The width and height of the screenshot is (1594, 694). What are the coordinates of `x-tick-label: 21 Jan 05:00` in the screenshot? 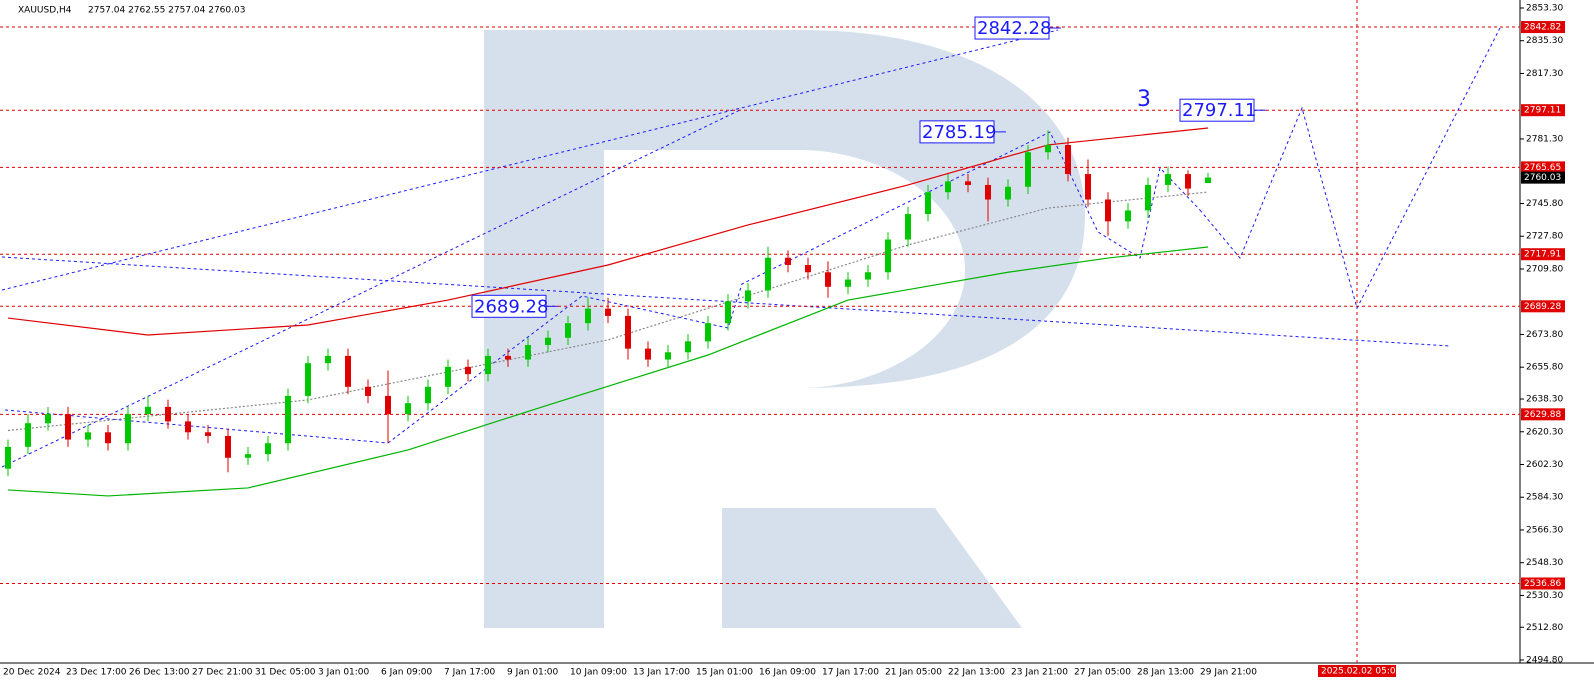 It's located at (913, 673).